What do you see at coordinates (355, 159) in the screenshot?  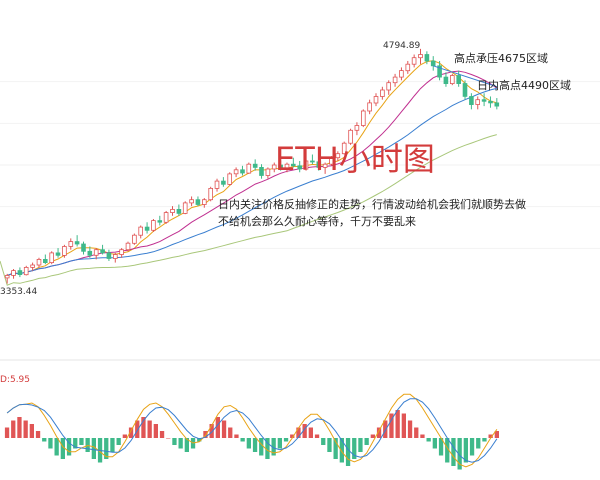 I see `chart-title: ETH小时图` at bounding box center [355, 159].